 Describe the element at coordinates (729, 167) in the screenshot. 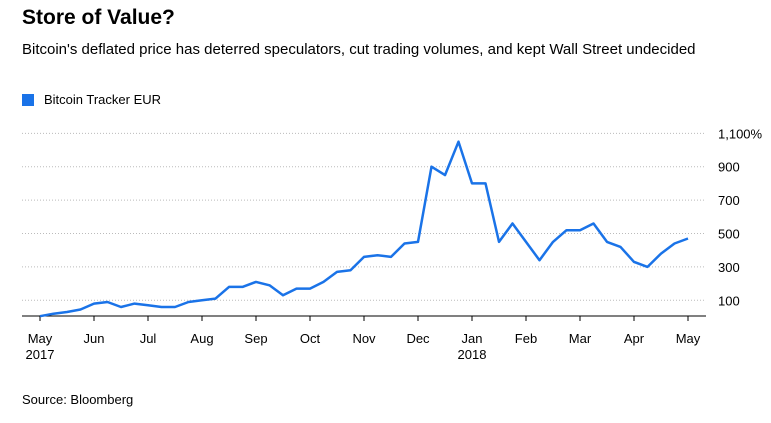

I see `y-tick-label: 900` at that location.